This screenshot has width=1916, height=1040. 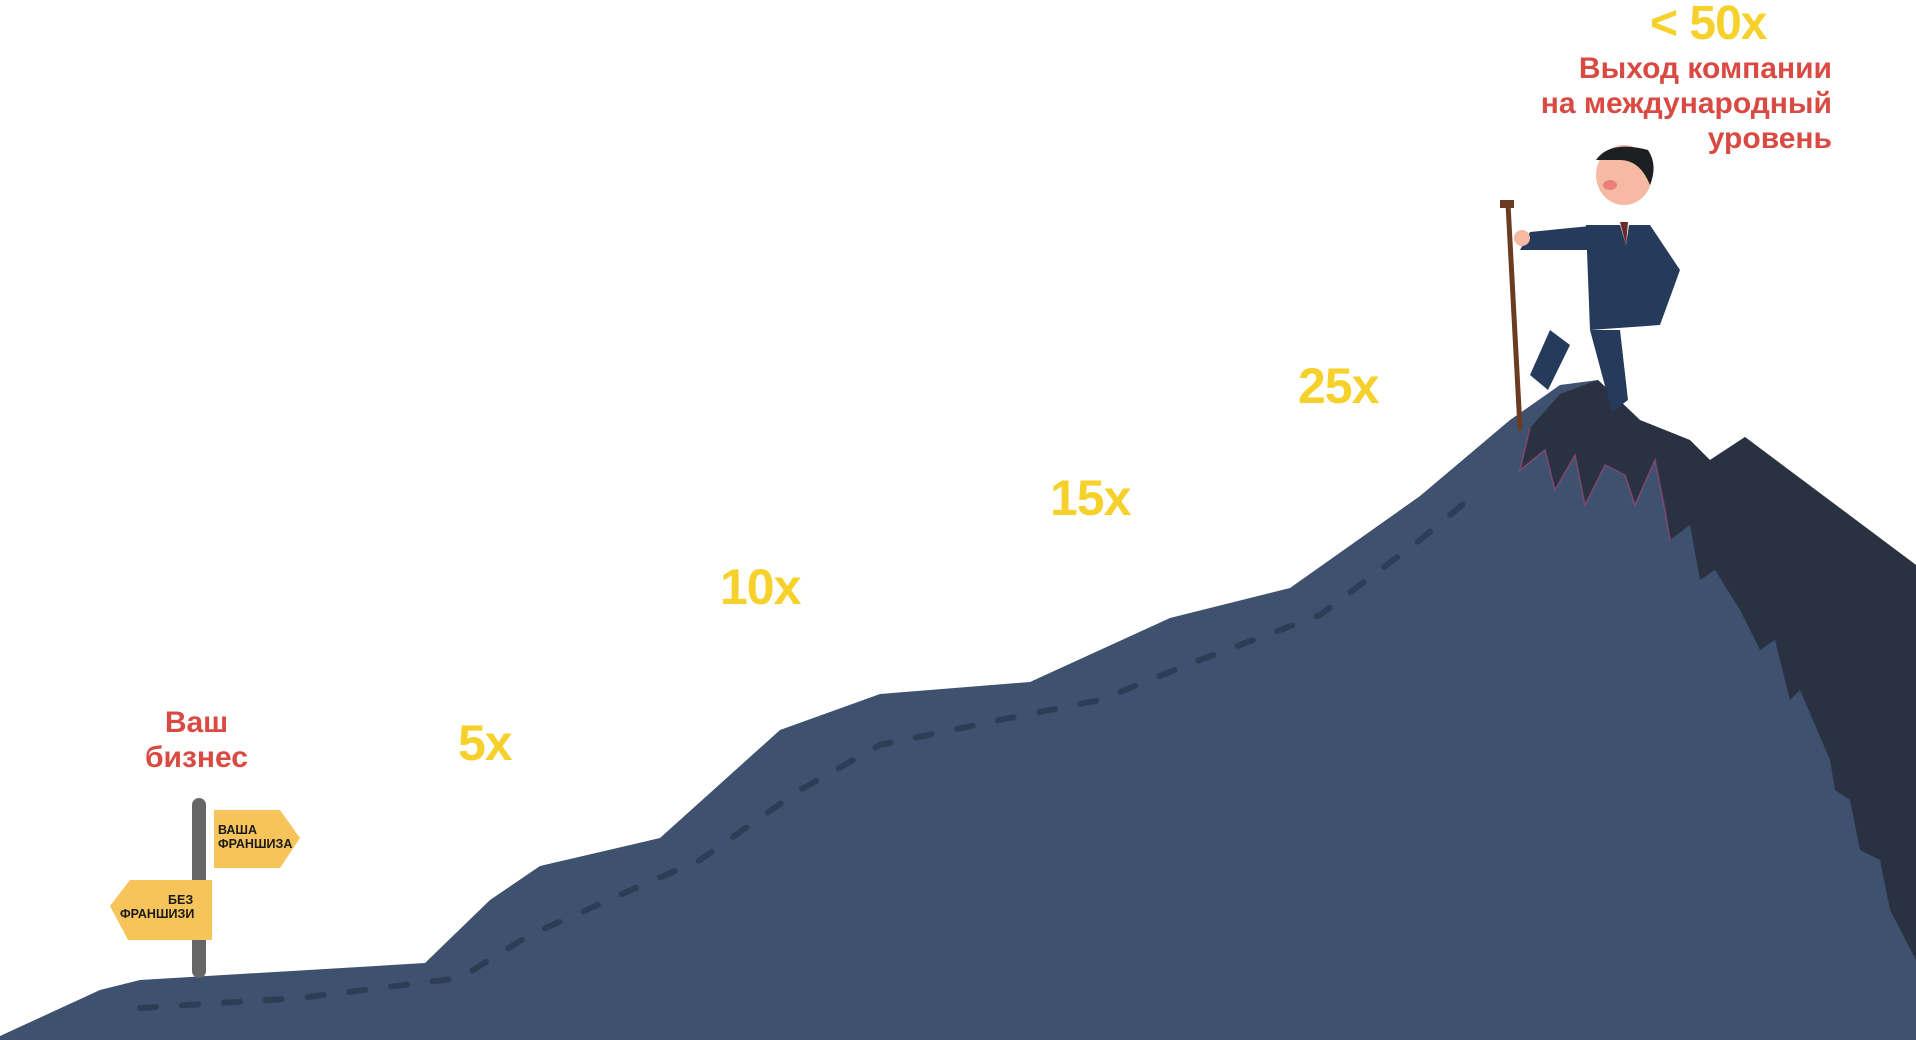 What do you see at coordinates (1090, 498) in the screenshot?
I see `milestone-15x: 15x` at bounding box center [1090, 498].